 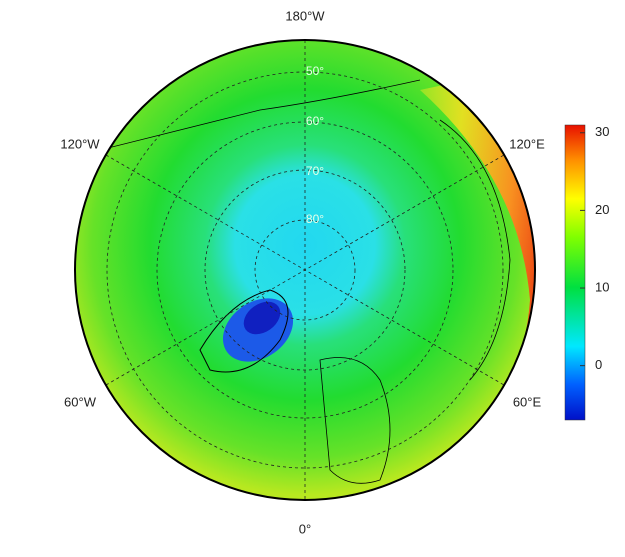 What do you see at coordinates (80, 143) in the screenshot?
I see `longitude-label: 120°W` at bounding box center [80, 143].